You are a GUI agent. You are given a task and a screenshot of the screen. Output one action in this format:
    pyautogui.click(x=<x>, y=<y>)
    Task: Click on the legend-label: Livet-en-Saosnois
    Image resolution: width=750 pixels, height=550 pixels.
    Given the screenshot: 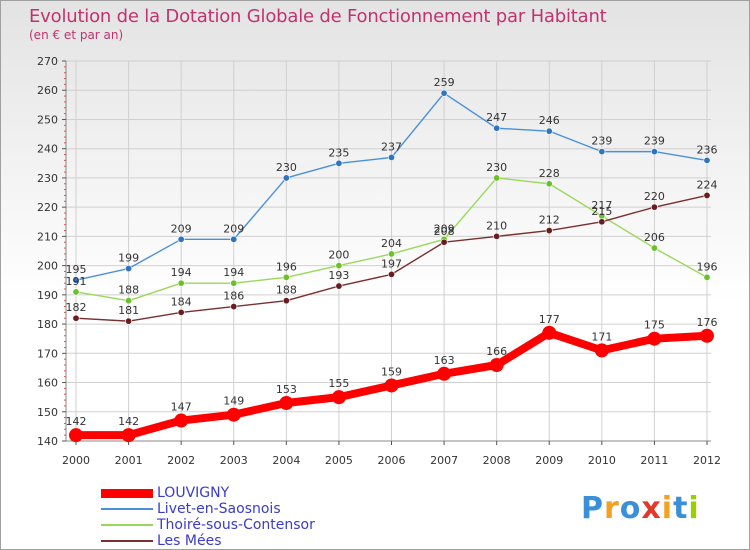 What is the action you would take?
    pyautogui.click(x=219, y=509)
    